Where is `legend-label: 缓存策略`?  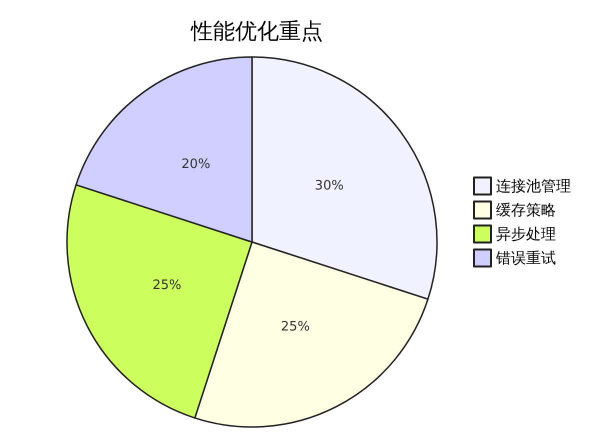
legend-label: 缓存策略 is located at coordinates (526, 210).